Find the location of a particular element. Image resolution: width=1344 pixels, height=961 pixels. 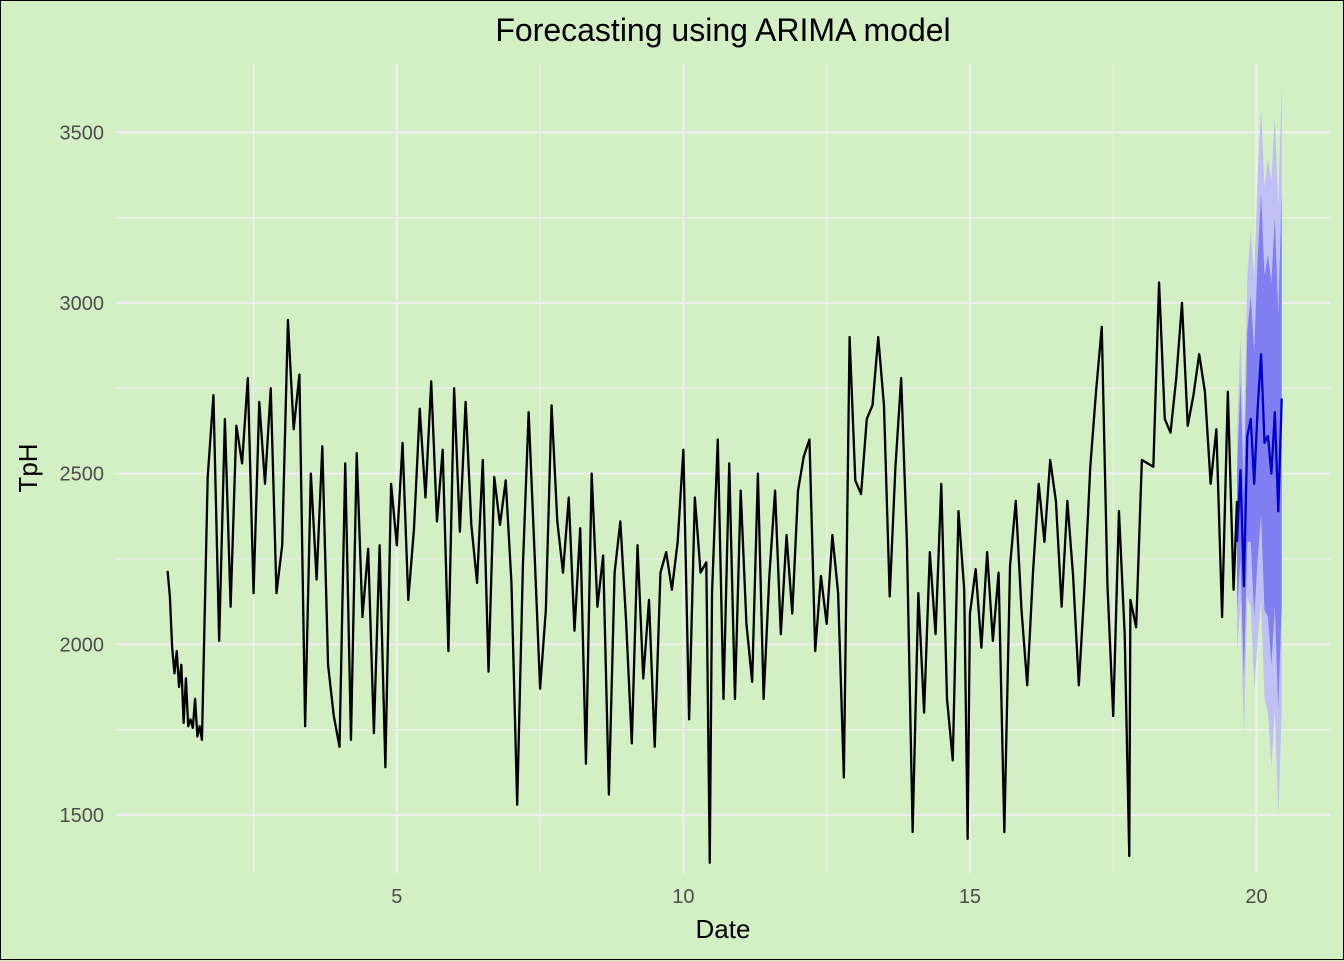

x-tick-label: 15 is located at coordinates (970, 897).